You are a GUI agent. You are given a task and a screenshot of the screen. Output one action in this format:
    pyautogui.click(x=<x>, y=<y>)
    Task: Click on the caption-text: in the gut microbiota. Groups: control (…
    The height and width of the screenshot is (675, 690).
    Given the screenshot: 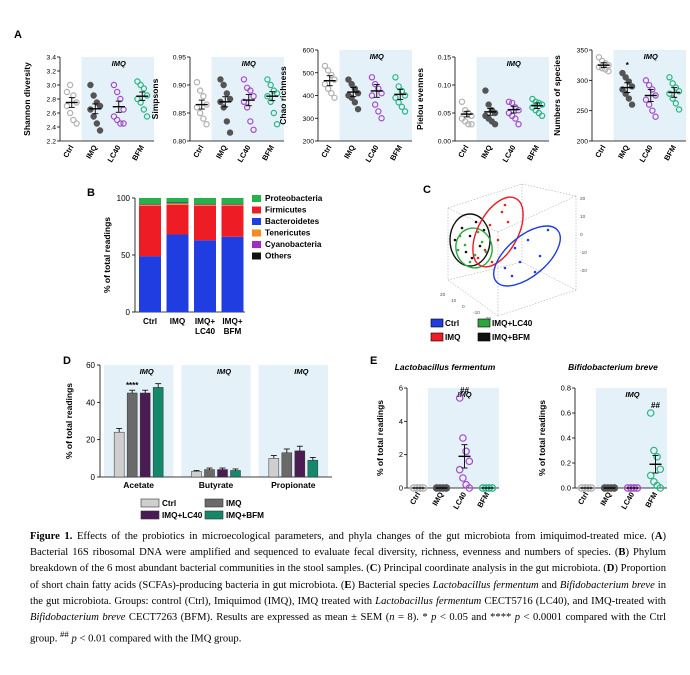 What is the action you would take?
    pyautogui.click(x=348, y=593)
    